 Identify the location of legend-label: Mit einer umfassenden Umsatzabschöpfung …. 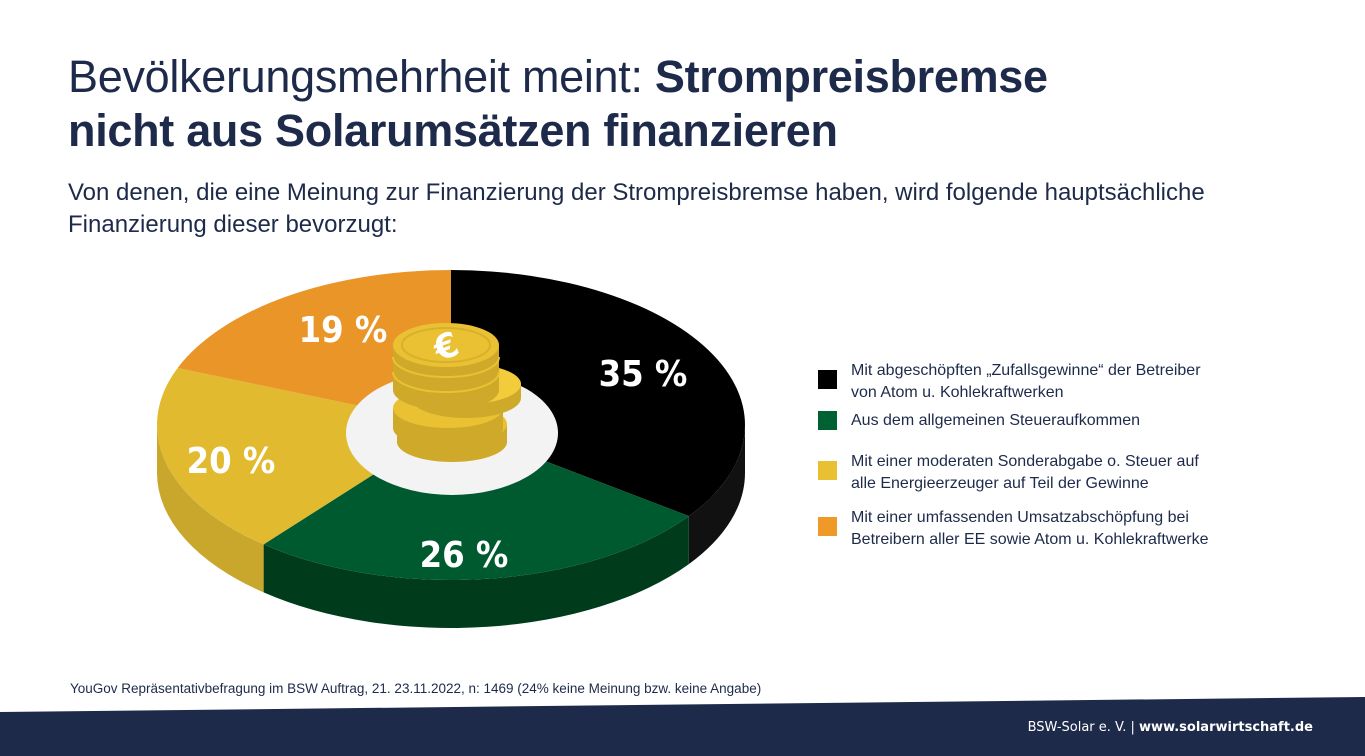
(1030, 528).